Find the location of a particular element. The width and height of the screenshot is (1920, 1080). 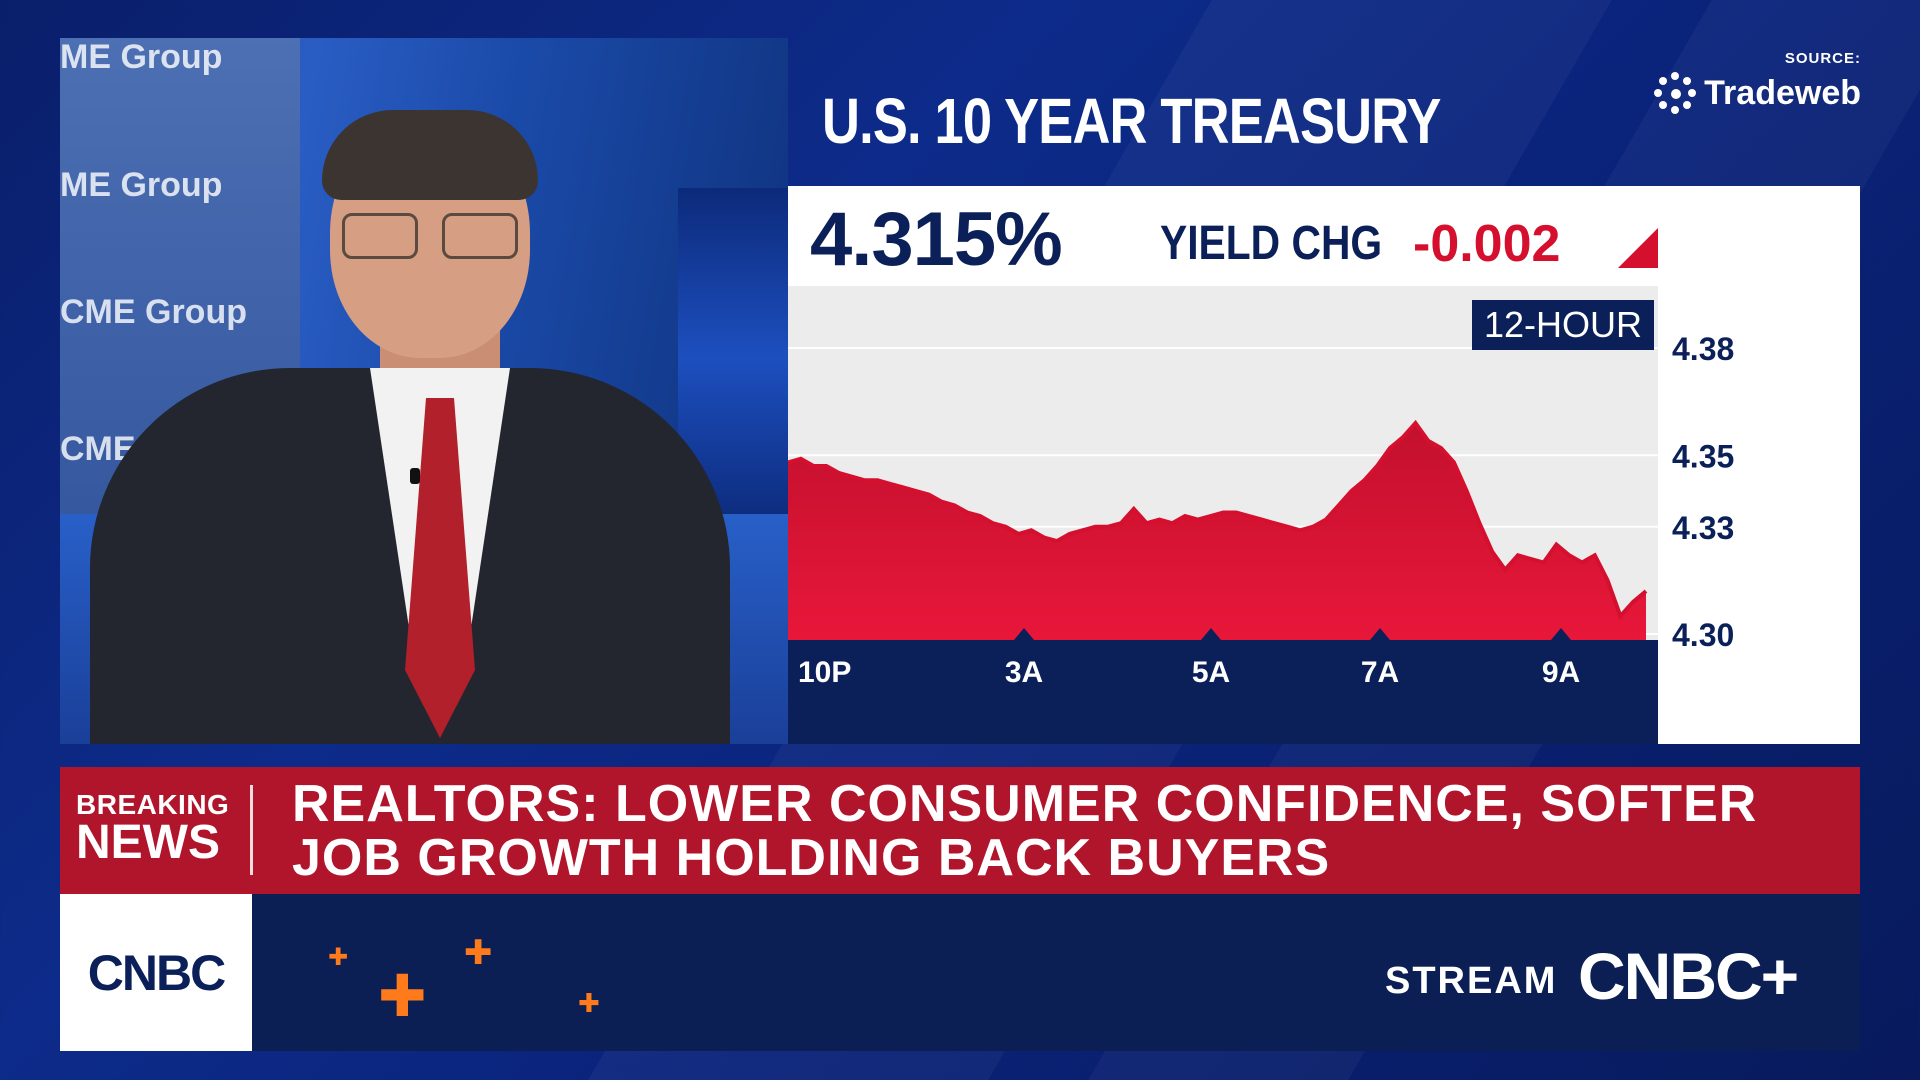

breaking-news-label: BREAKING NEWS is located at coordinates (152, 829).